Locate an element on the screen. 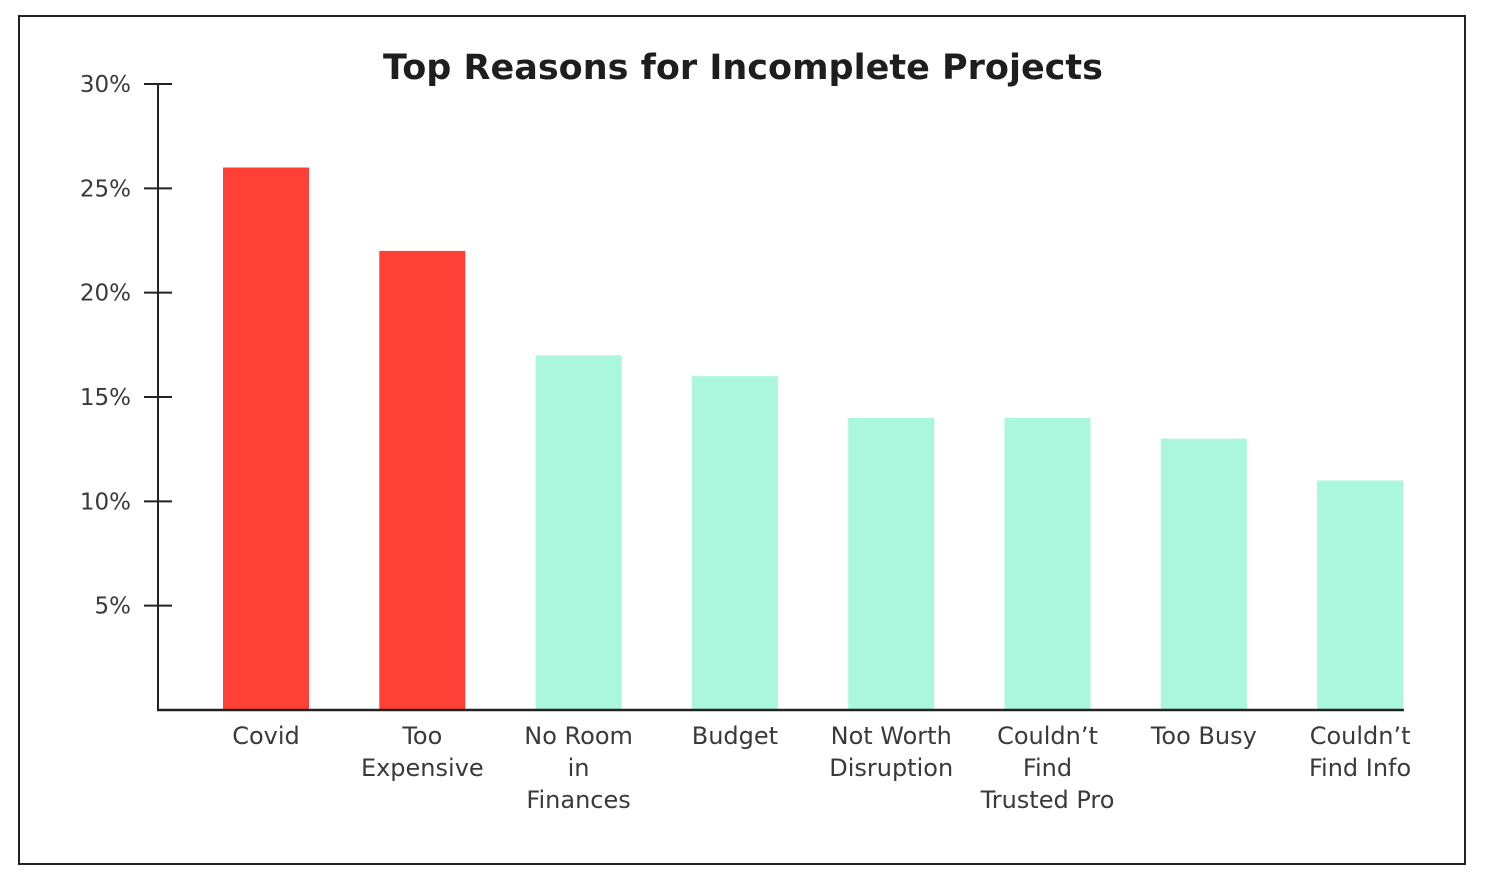 The width and height of the screenshot is (1496, 886). x-category-label: Budget is located at coordinates (735, 736).